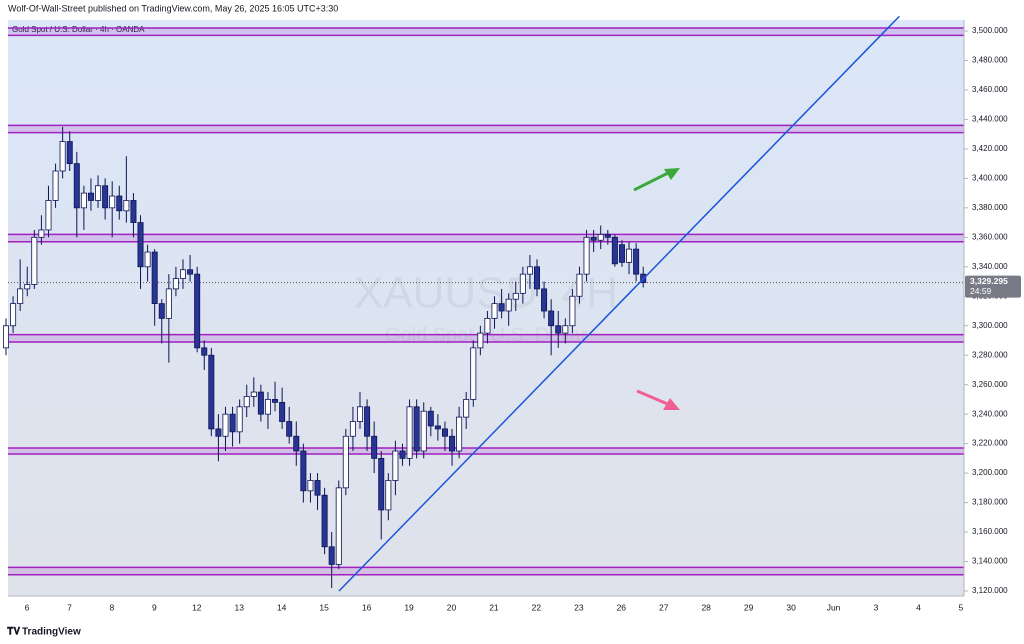 The image size is (1024, 644). Describe the element at coordinates (990, 119) in the screenshot. I see `y-tick-label: 3,440.000` at that location.